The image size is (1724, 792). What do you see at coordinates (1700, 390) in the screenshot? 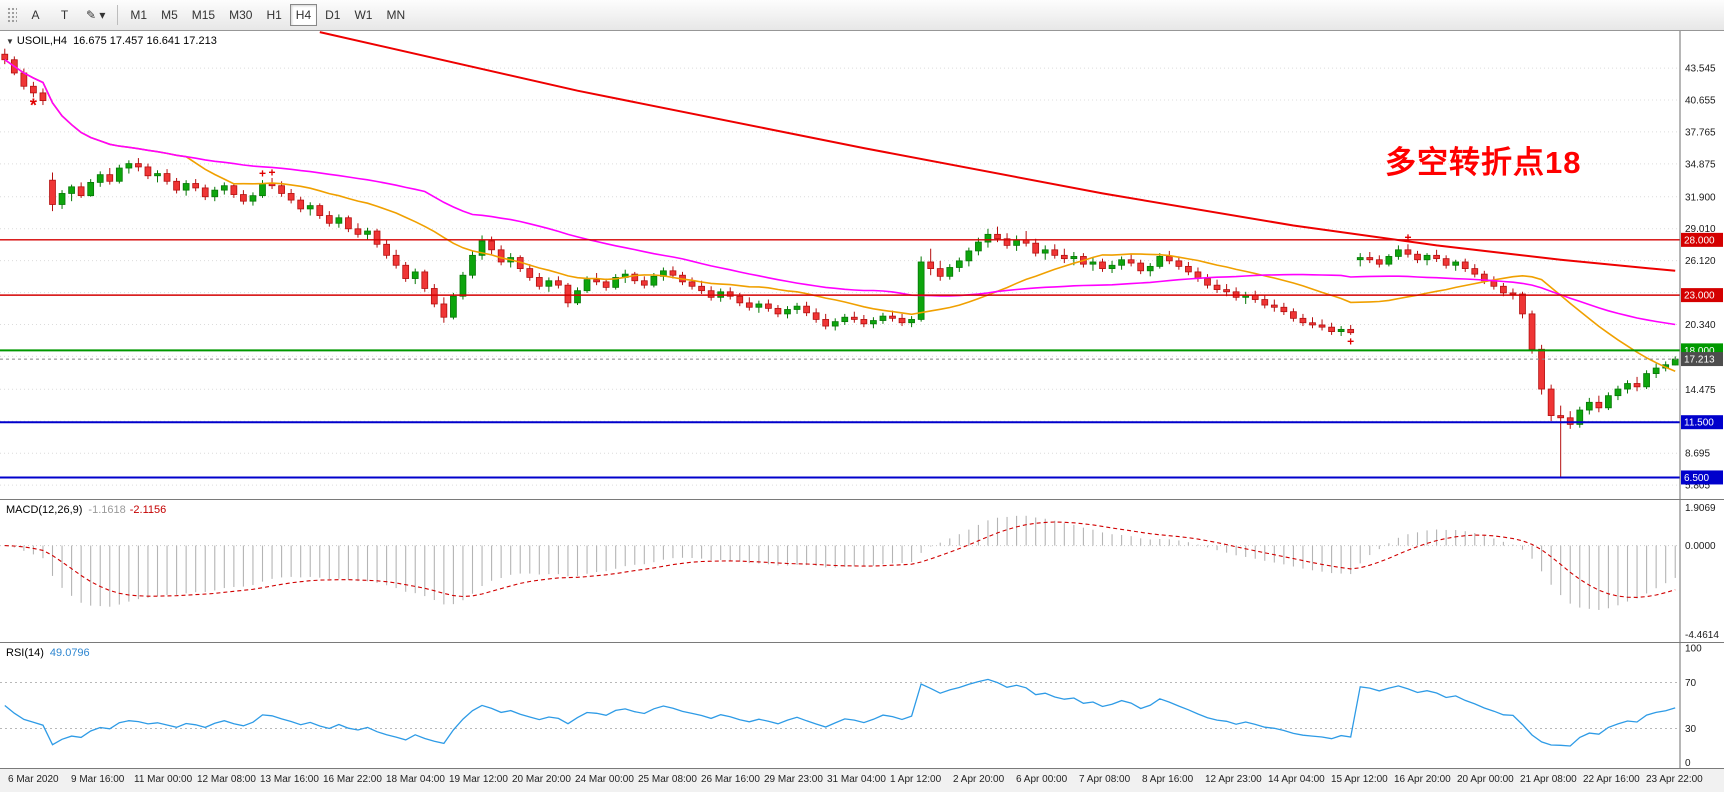
I see `price-tick-label: 14.475` at bounding box center [1700, 390].